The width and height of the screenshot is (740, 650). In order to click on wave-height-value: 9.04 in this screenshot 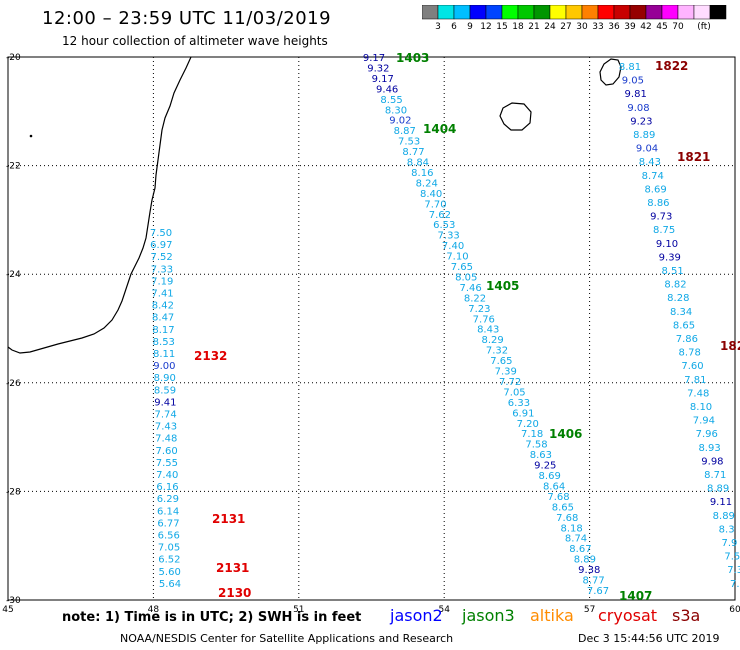, I will do `click(647, 149)`.